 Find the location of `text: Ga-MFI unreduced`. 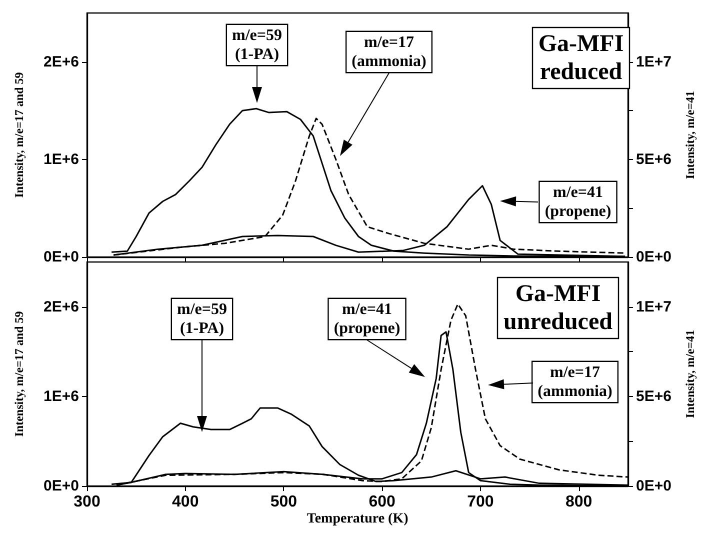

text: Ga-MFI unreduced is located at coordinates (559, 308).